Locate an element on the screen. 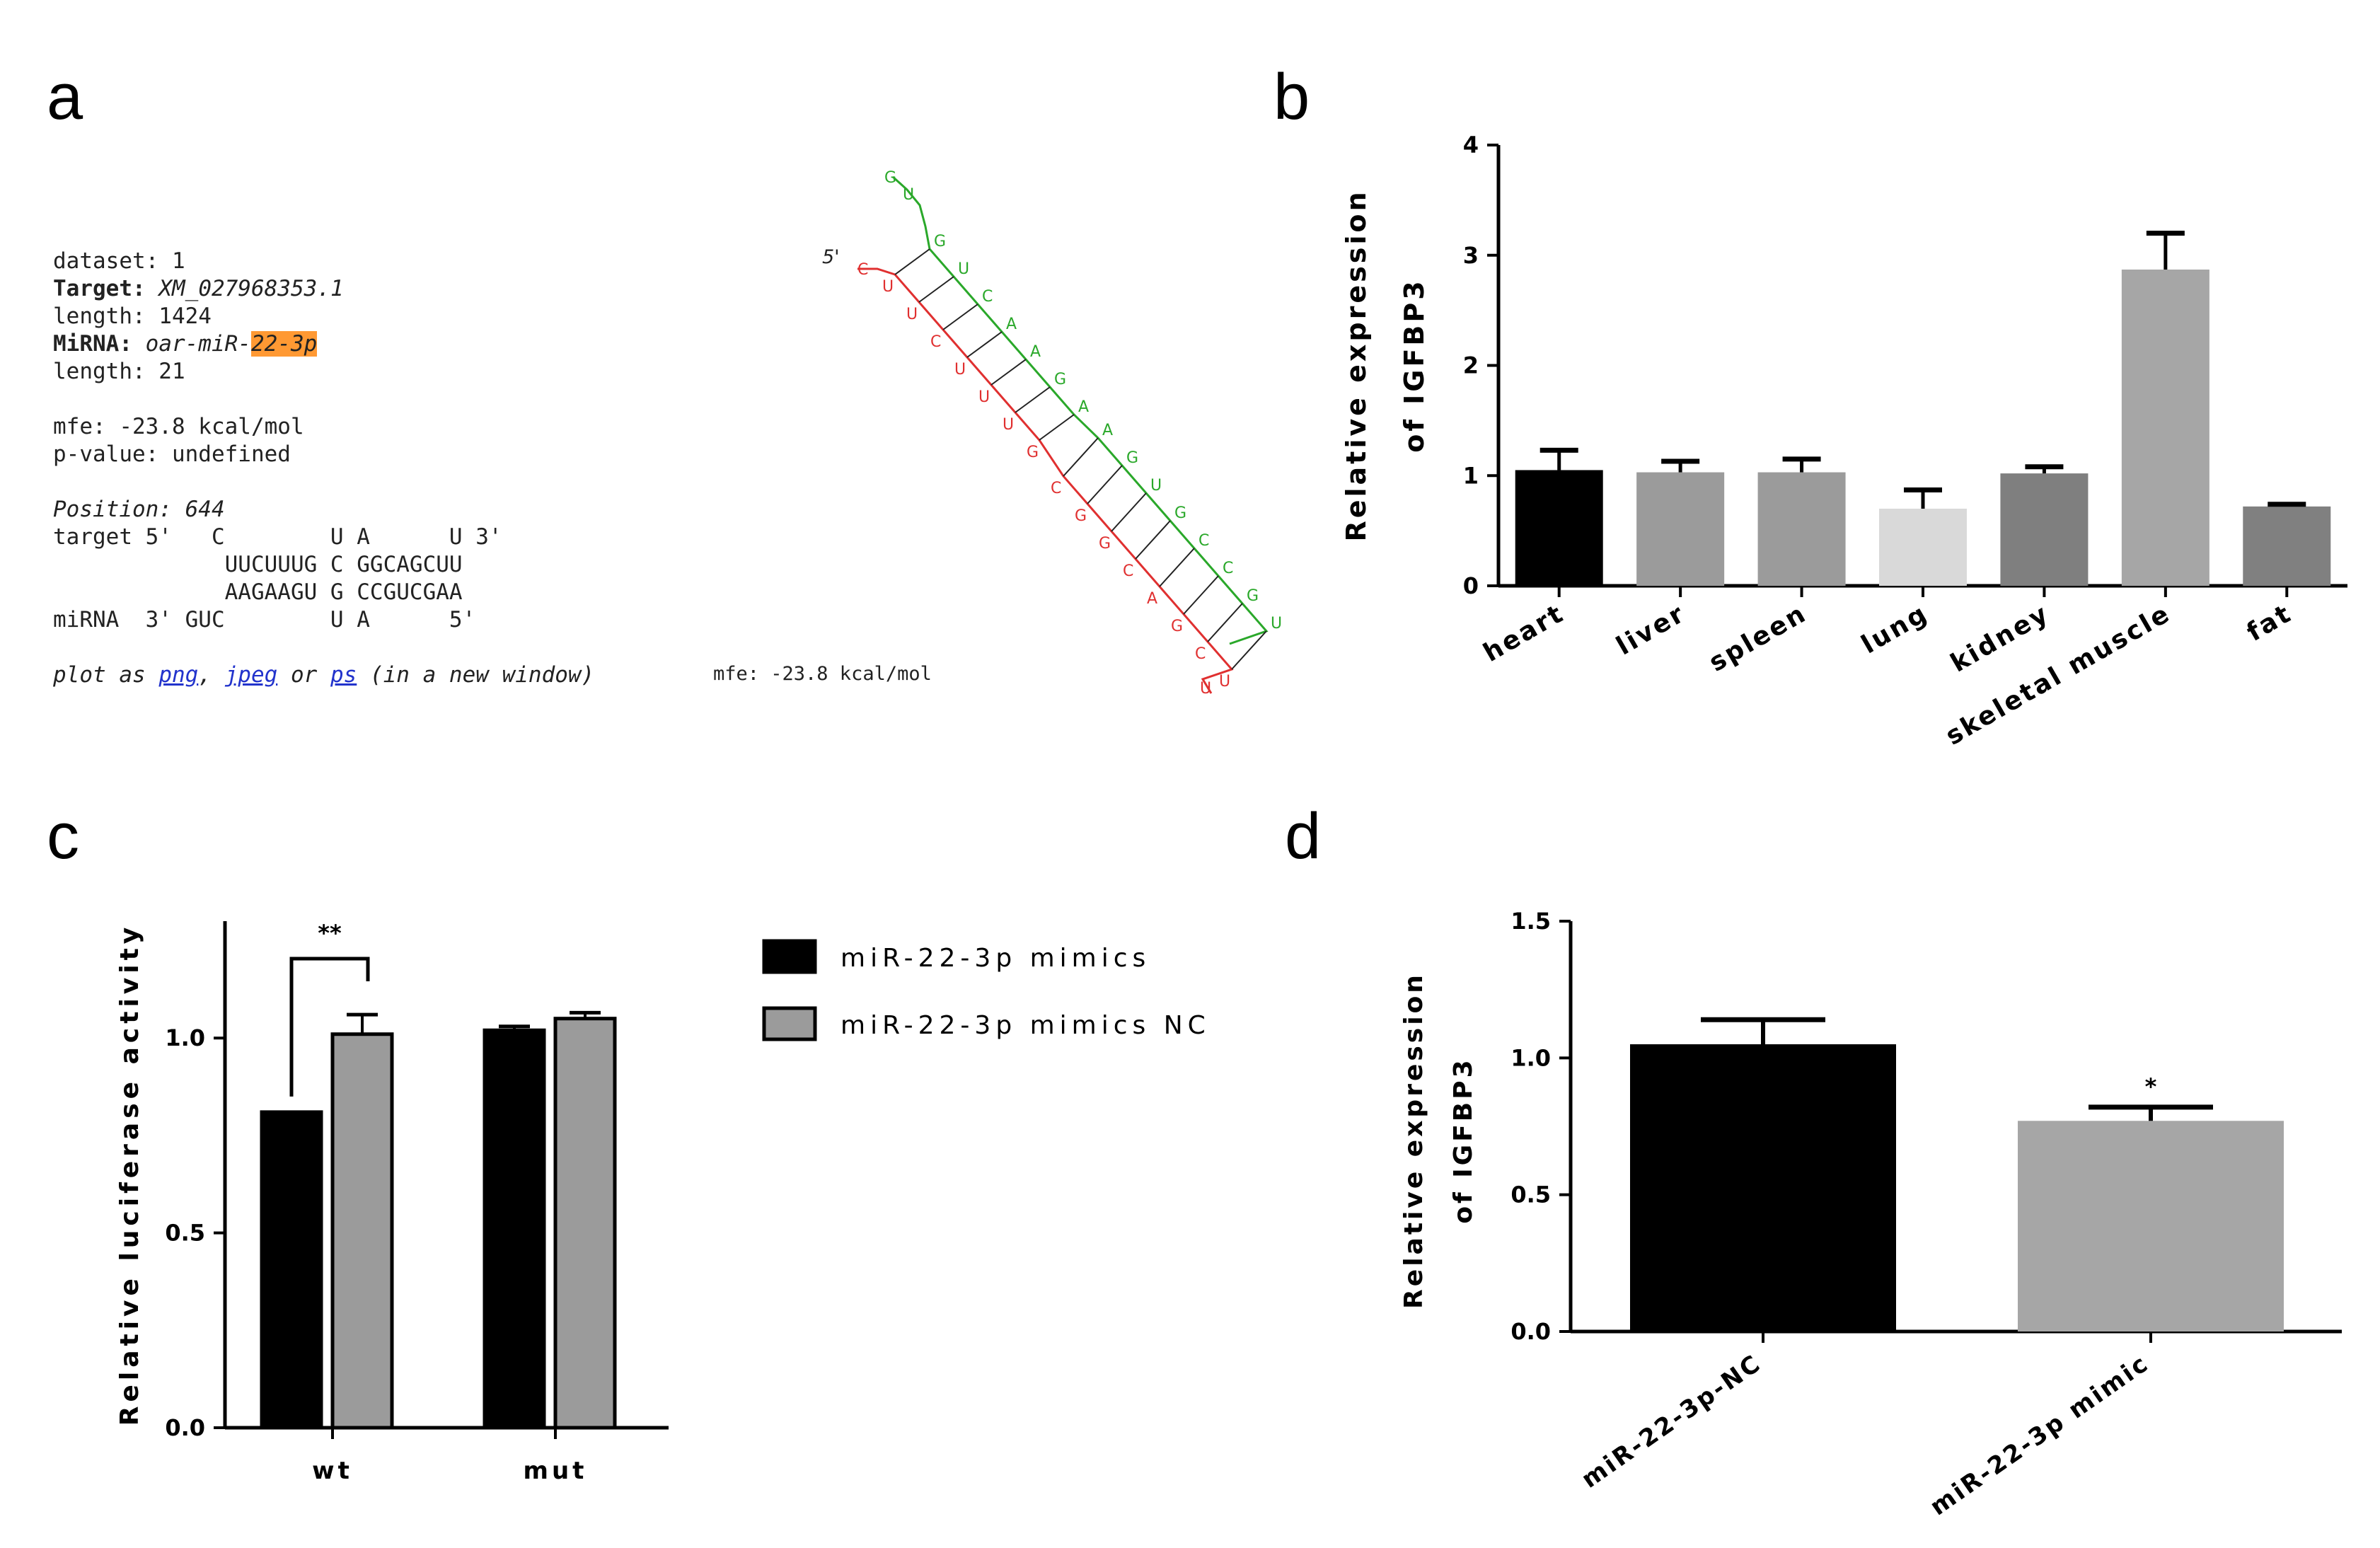 Image resolution: width=2380 pixels, height=1548 pixels. y-tick-label: 1.5 is located at coordinates (1530, 922).